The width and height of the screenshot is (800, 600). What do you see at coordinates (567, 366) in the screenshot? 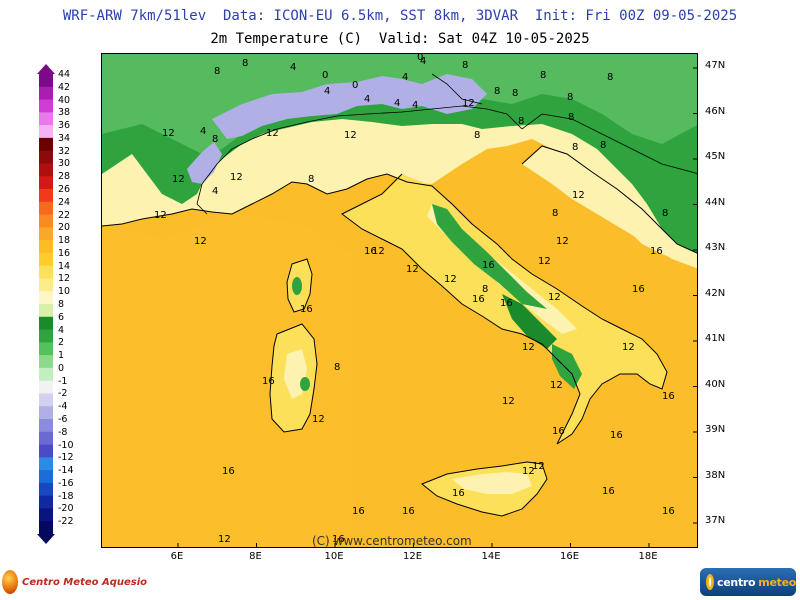
I see `calabria-green` at bounding box center [567, 366].